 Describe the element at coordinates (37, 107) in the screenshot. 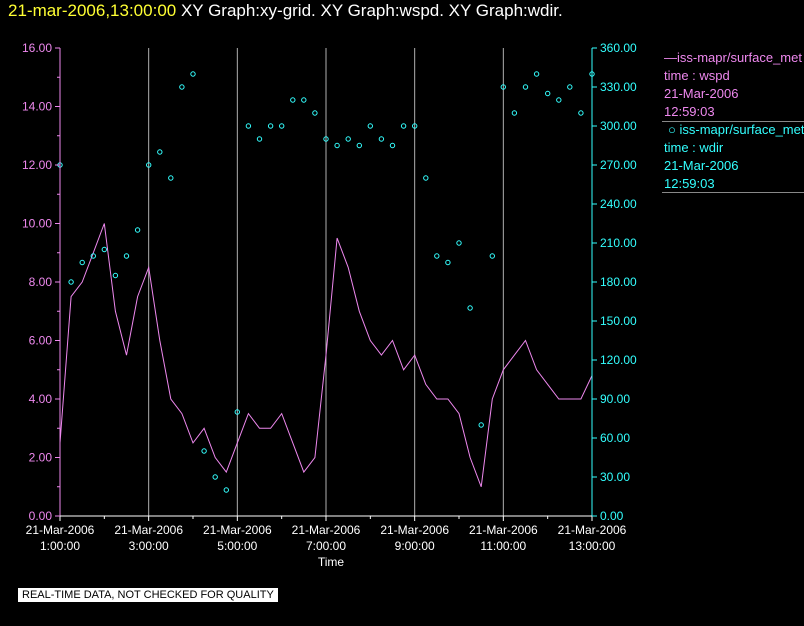

I see `y-left-tick-label: 14.00` at that location.